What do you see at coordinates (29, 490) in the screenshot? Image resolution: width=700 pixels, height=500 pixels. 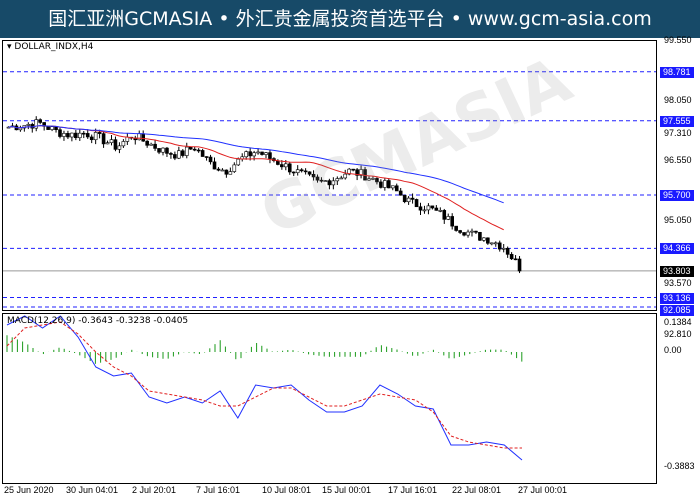 I see `time-axis-label: 25 Jun 2020` at bounding box center [29, 490].